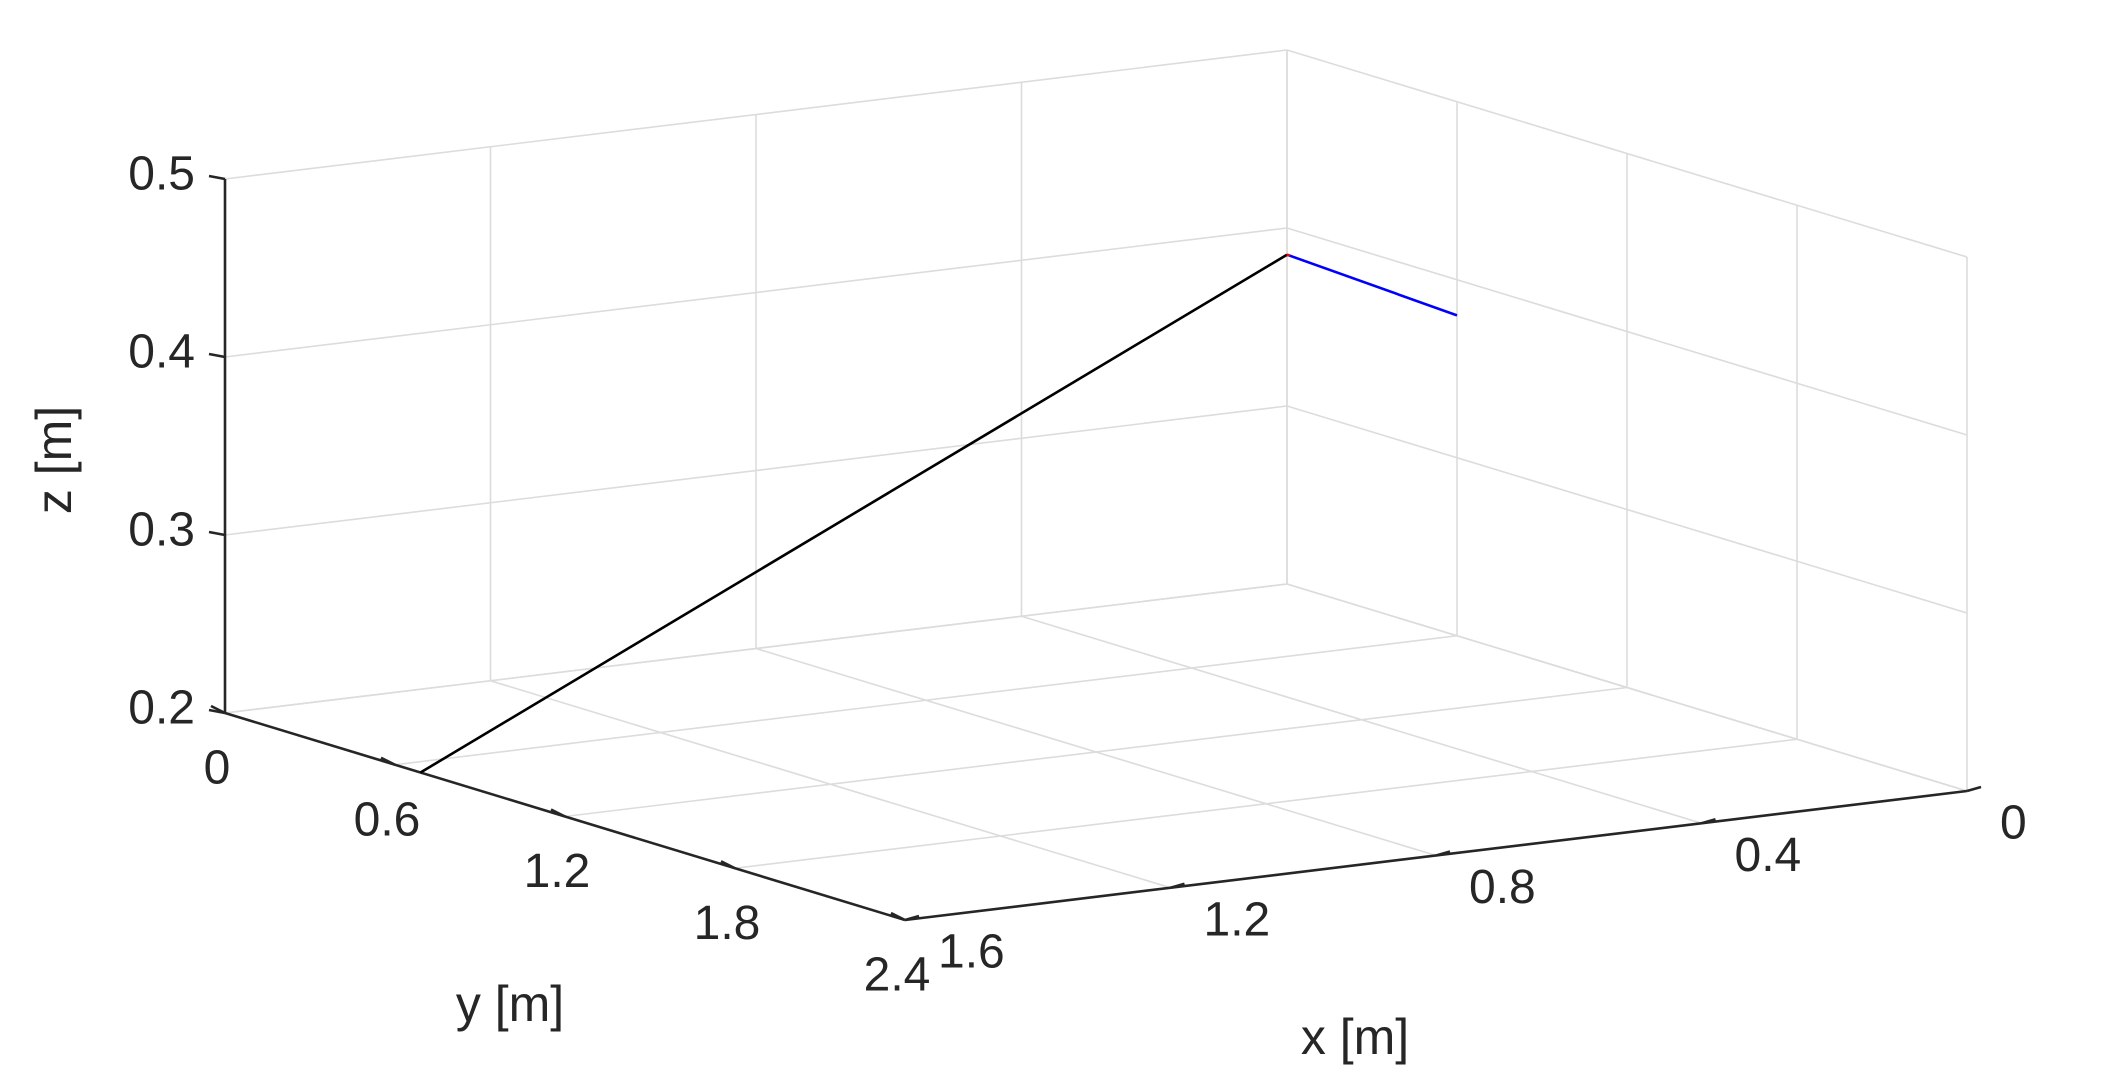  I want to click on y-axis-label: y [m], so click(510, 1004).